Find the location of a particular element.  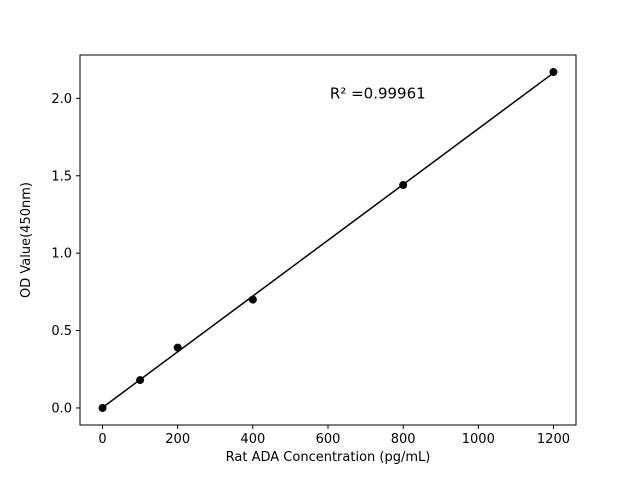

y-tick-label: 0.5 is located at coordinates (61, 331).